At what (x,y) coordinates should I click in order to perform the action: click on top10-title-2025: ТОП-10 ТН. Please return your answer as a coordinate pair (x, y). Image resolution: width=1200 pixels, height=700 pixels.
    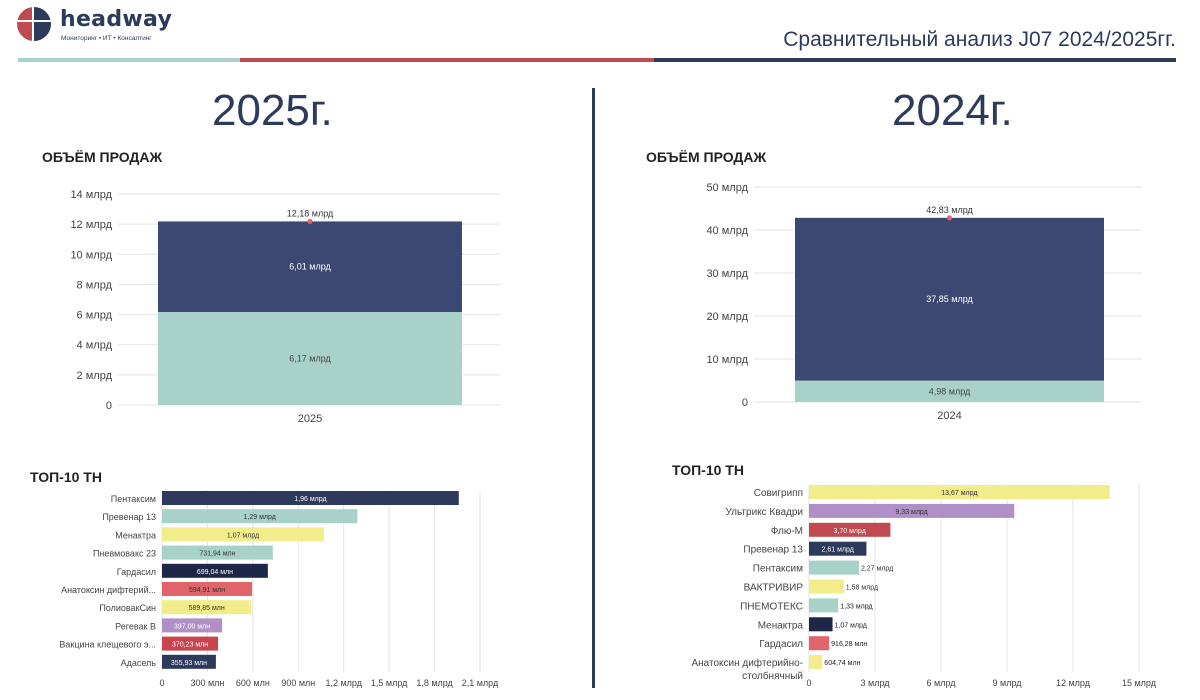
    Looking at the image, I should click on (66, 477).